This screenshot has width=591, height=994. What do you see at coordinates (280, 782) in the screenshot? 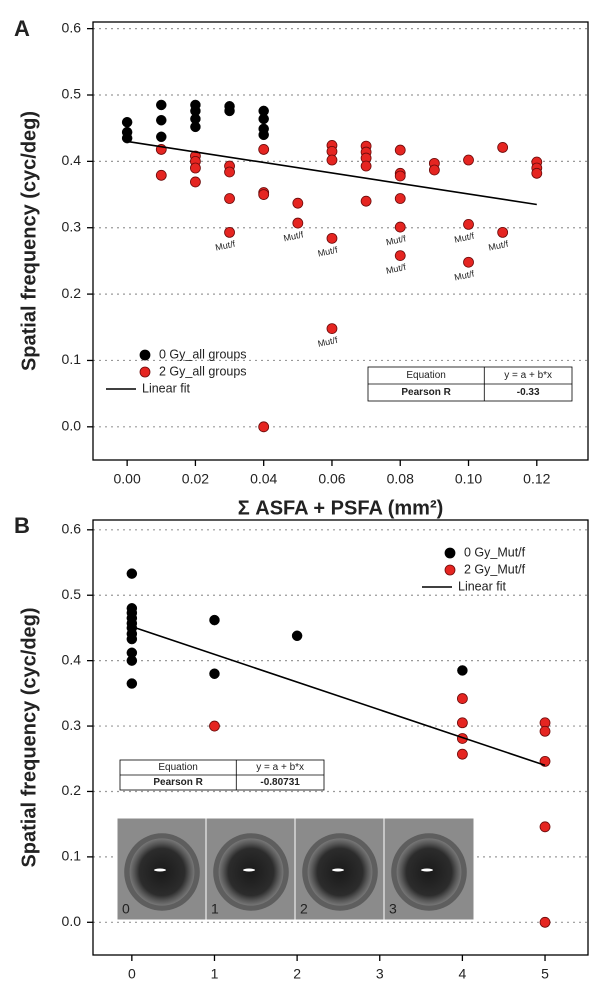
I see `table-cell: -0.80731` at bounding box center [280, 782].